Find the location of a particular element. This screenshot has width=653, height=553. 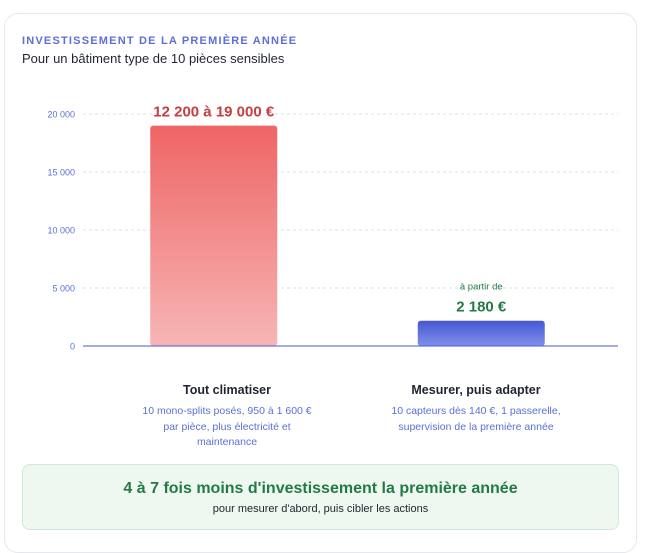

y-tick-label: 5 000 is located at coordinates (63, 289).